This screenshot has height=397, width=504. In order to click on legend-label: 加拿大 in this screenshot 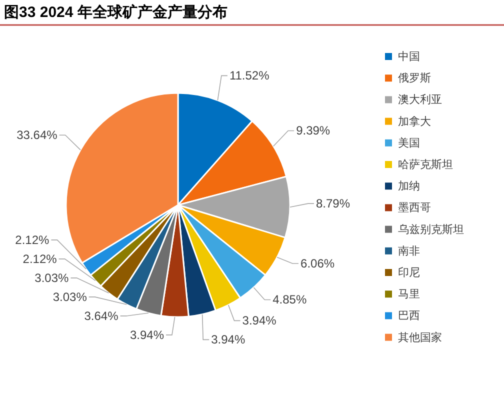, I will do `click(414, 121)`.